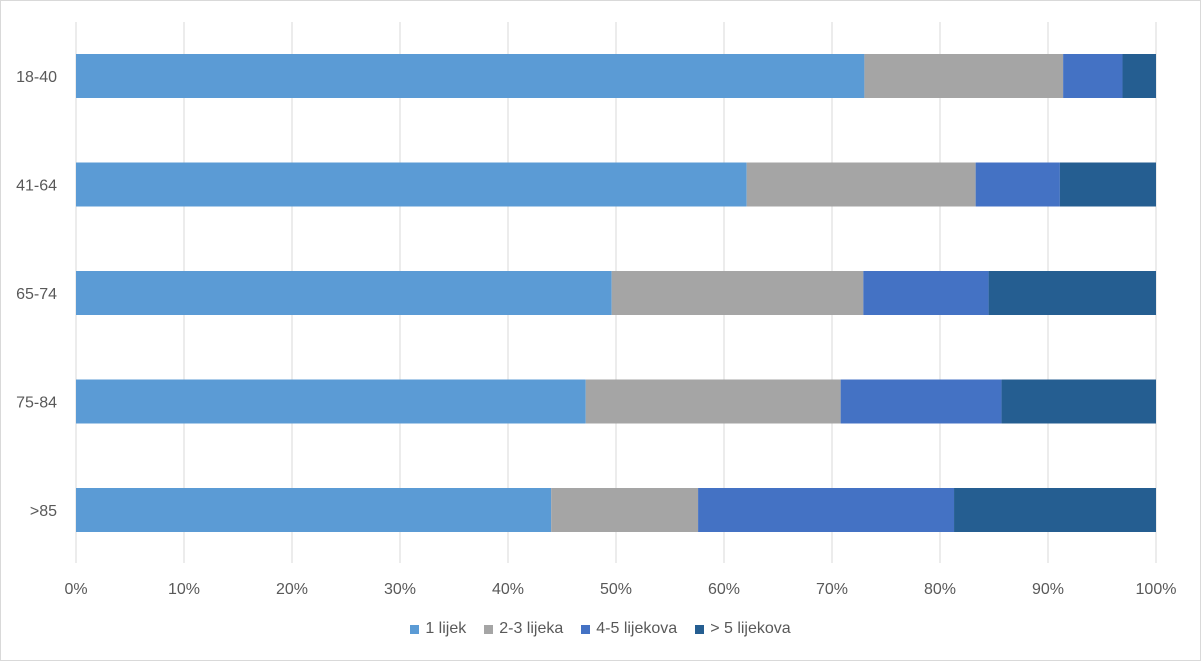 This screenshot has height=661, width=1201. What do you see at coordinates (184, 589) in the screenshot?
I see `x-tick-label: 10%` at bounding box center [184, 589].